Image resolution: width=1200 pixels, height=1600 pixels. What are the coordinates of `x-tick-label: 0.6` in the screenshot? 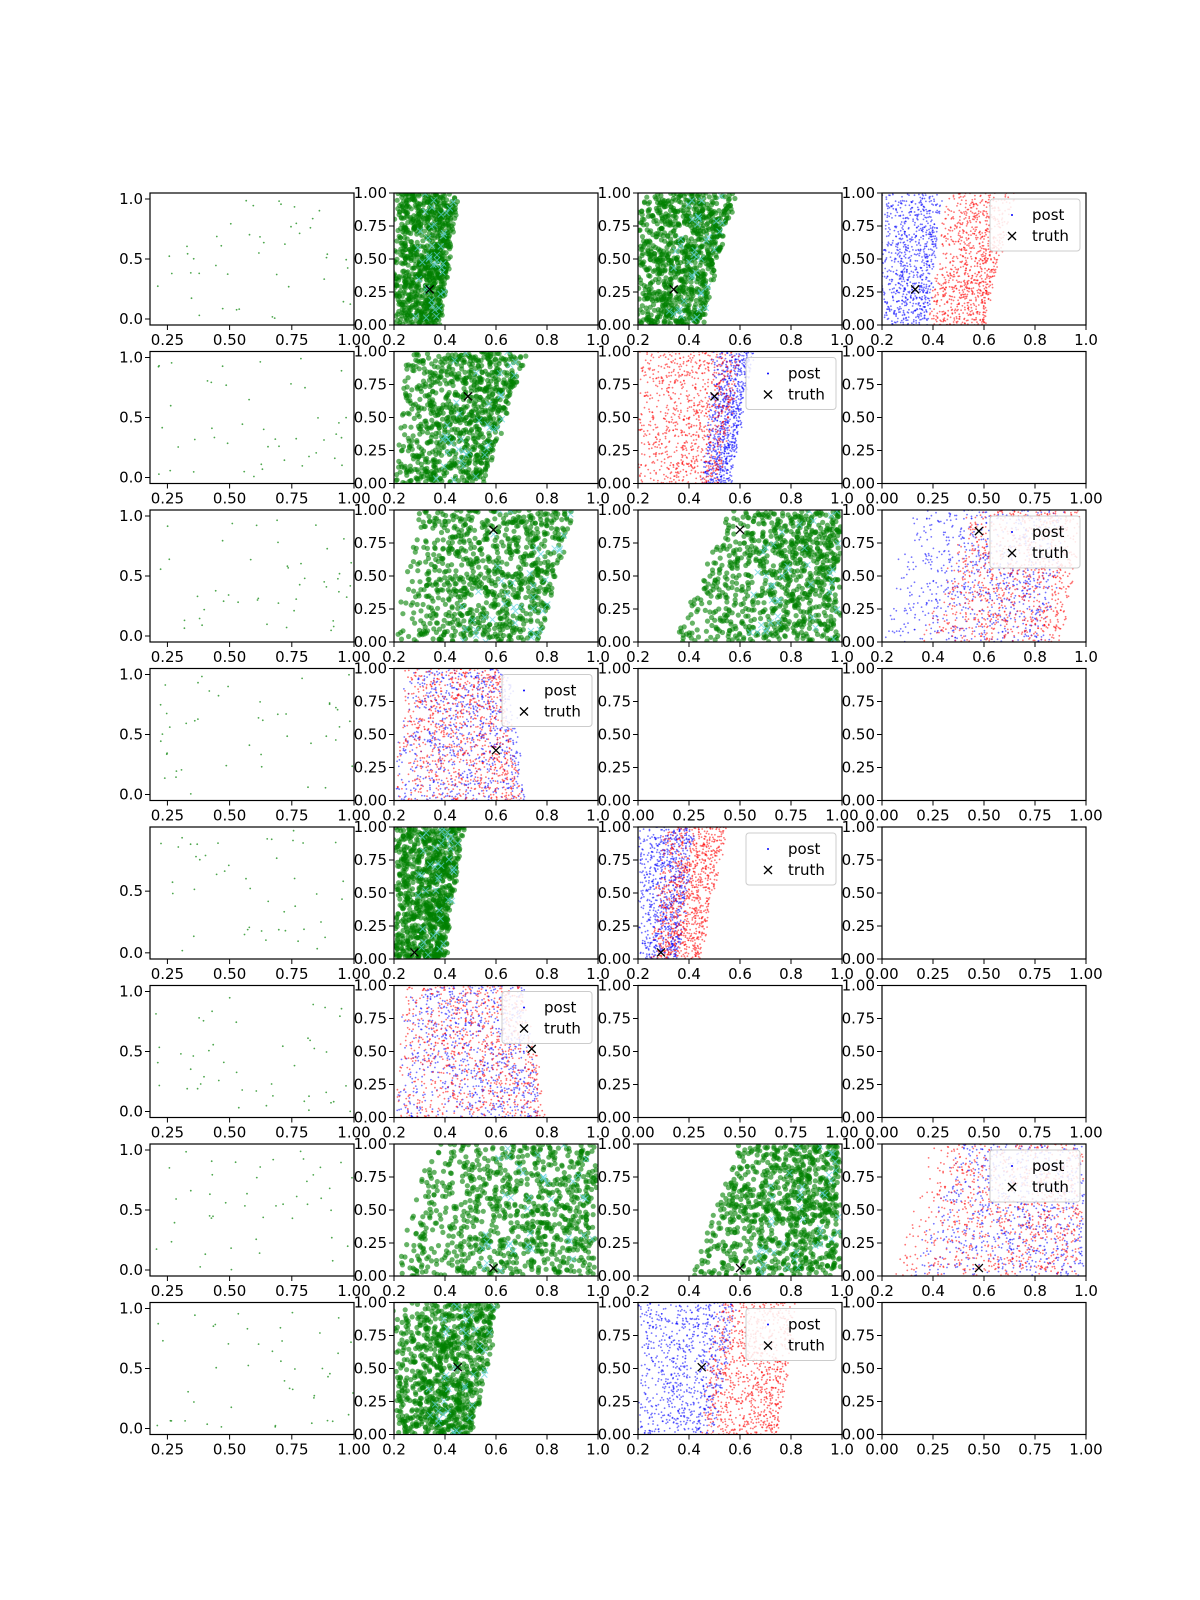 It's located at (496, 340).